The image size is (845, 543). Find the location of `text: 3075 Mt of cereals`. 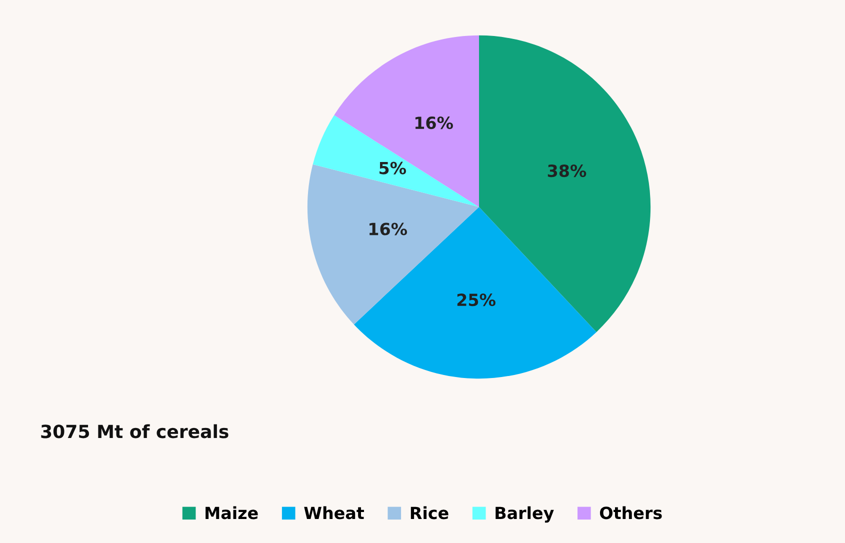

text: 3075 Mt of cereals is located at coordinates (134, 431).